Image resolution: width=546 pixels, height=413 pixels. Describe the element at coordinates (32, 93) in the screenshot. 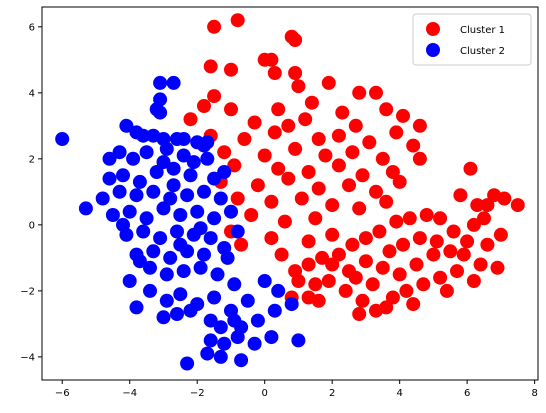

I see `y-tick-label: 4` at that location.